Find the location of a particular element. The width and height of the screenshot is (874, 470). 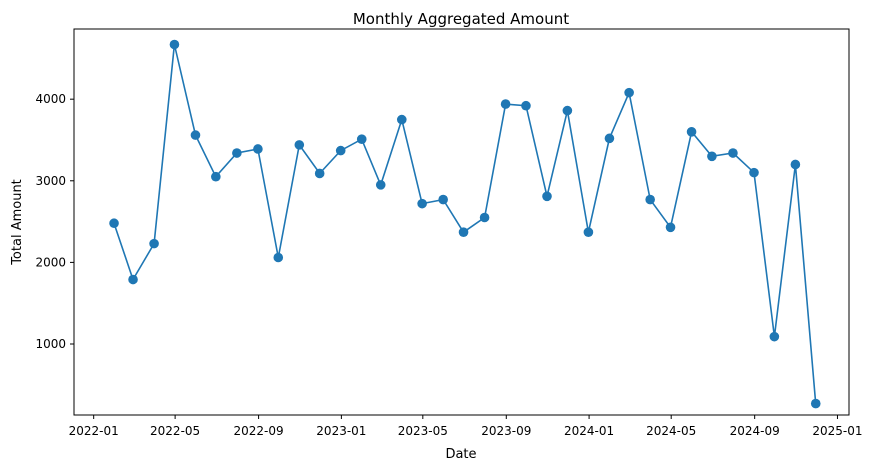

x-tick-label: 2022-09 is located at coordinates (259, 431).